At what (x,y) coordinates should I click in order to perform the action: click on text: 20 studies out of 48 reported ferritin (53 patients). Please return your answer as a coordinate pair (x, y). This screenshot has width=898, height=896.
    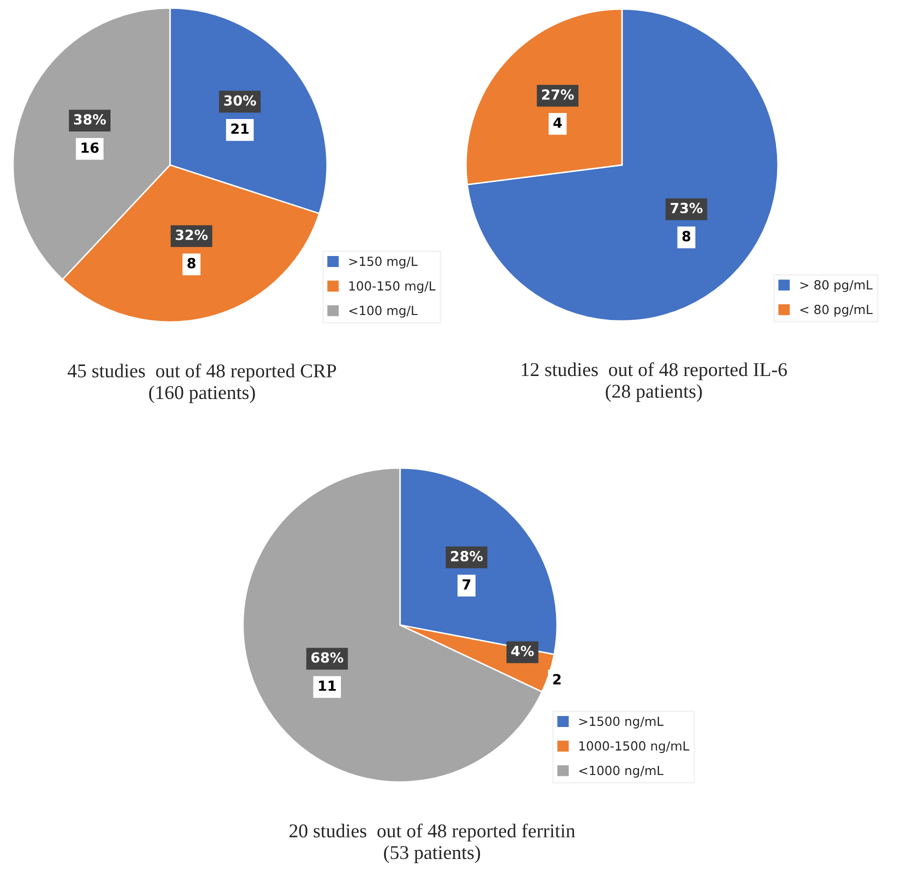
    Looking at the image, I should click on (433, 844).